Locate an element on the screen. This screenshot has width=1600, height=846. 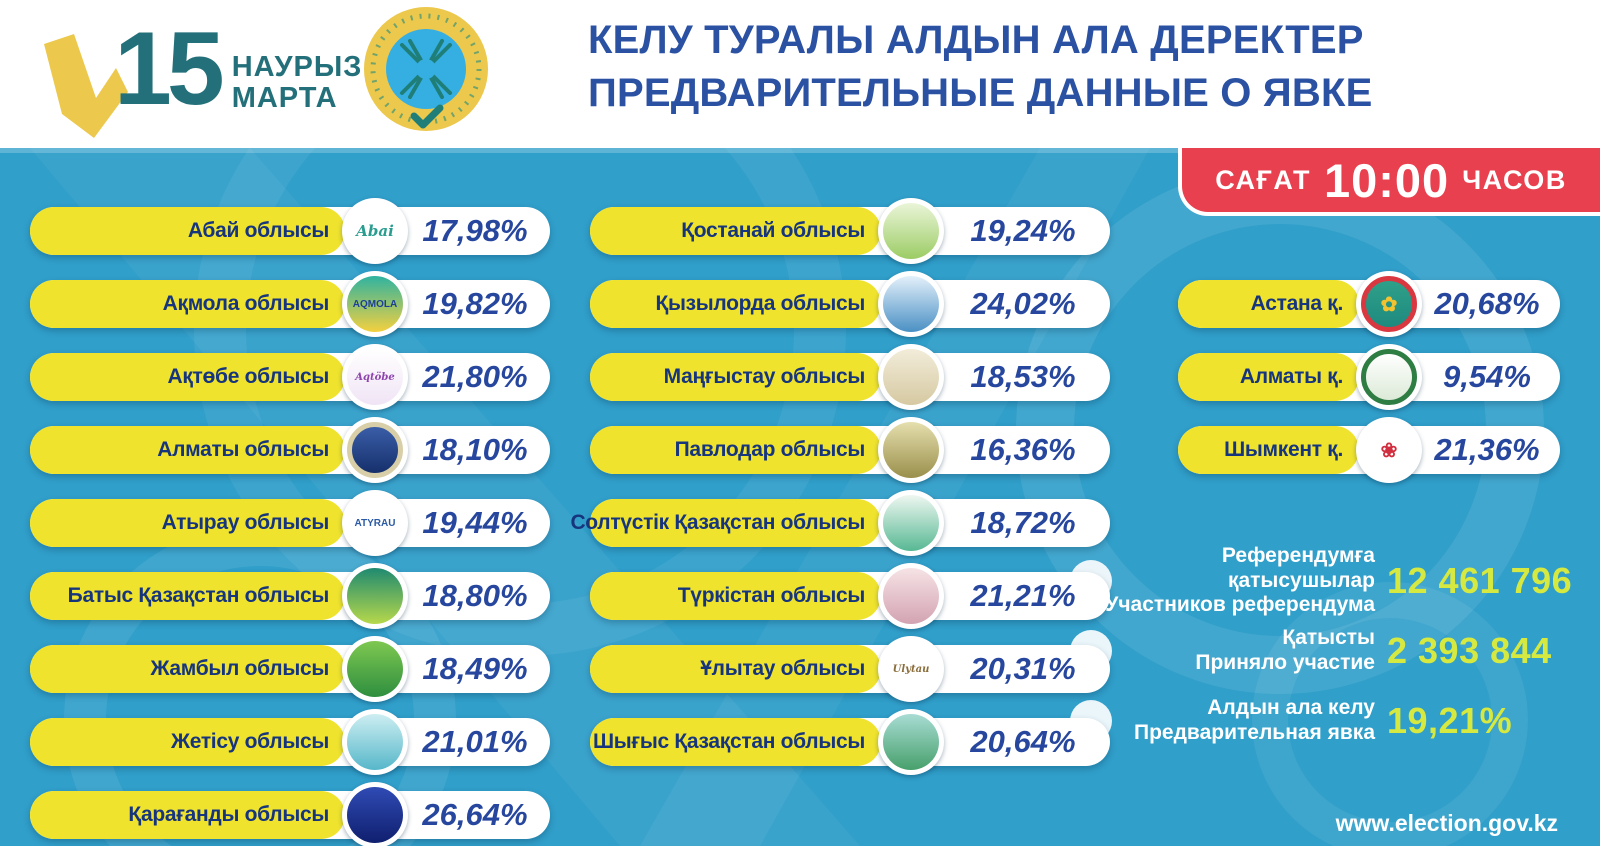
logo-month-words: НАУРЫЗ МАРТА is located at coordinates (297, 82).